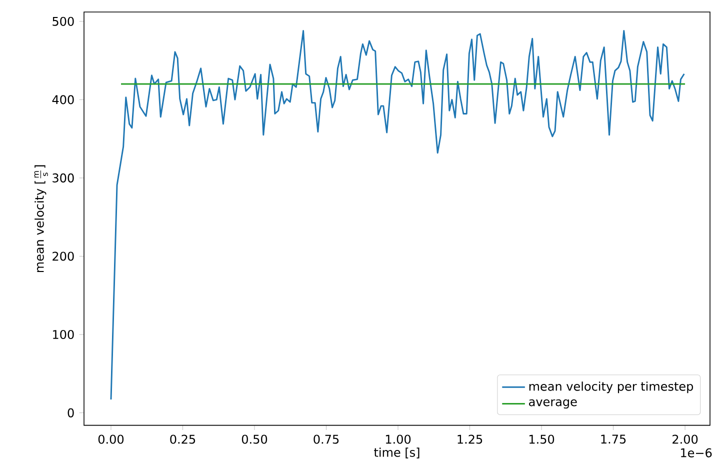 This screenshot has height=468, width=712. Describe the element at coordinates (553, 404) in the screenshot. I see `legend-label: average` at that location.